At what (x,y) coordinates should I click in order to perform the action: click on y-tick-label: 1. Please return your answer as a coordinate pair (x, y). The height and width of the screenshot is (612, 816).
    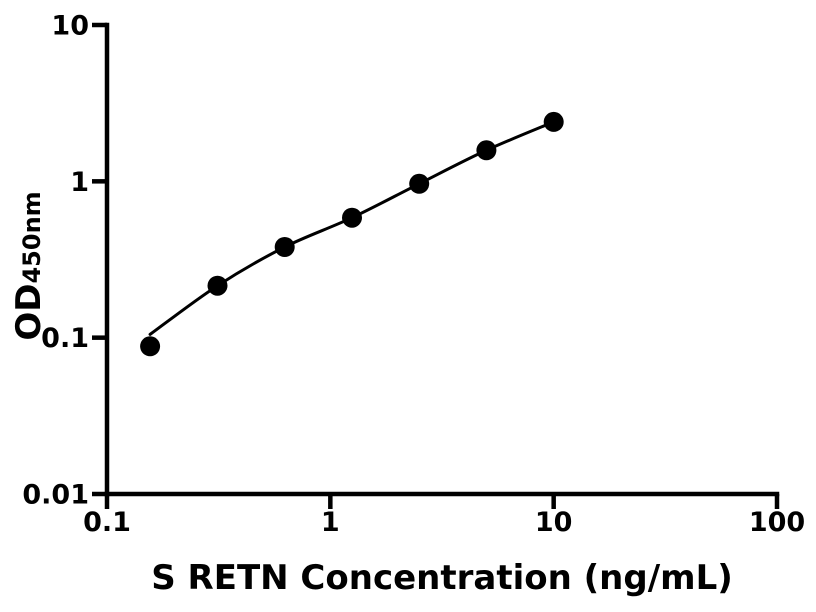
    Looking at the image, I should click on (79, 182).